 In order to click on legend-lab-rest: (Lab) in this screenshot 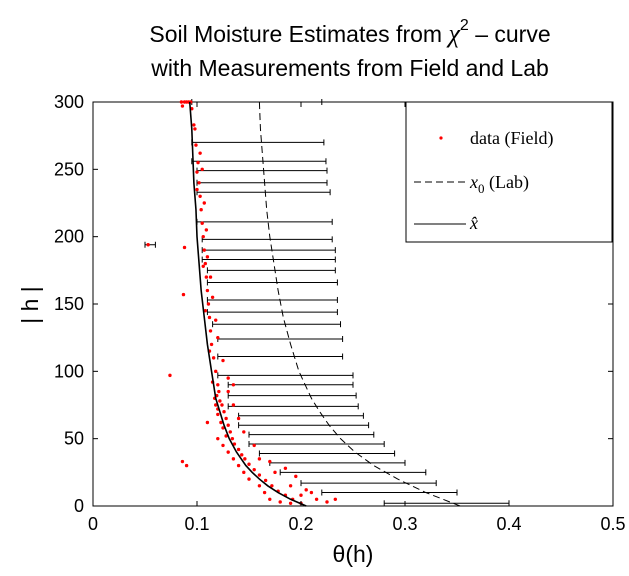, I will do `click(507, 182)`.